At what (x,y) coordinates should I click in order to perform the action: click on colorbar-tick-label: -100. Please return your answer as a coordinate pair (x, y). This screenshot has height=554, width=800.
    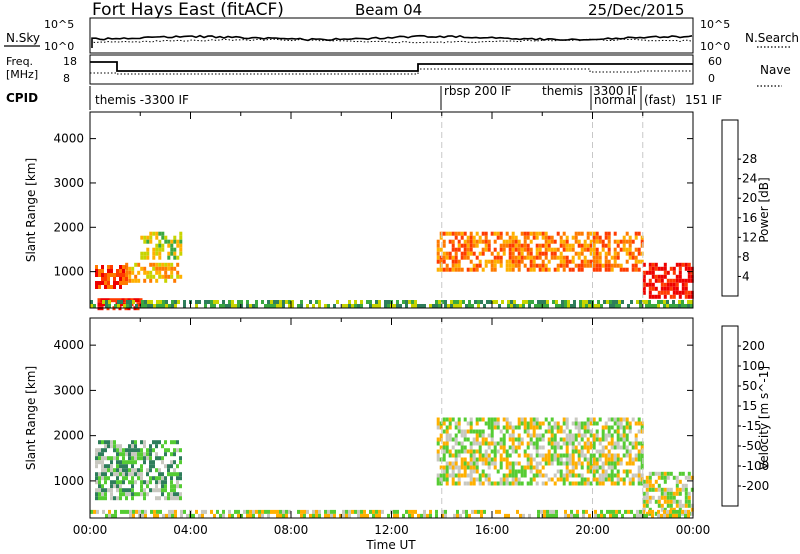
    Looking at the image, I should click on (755, 466).